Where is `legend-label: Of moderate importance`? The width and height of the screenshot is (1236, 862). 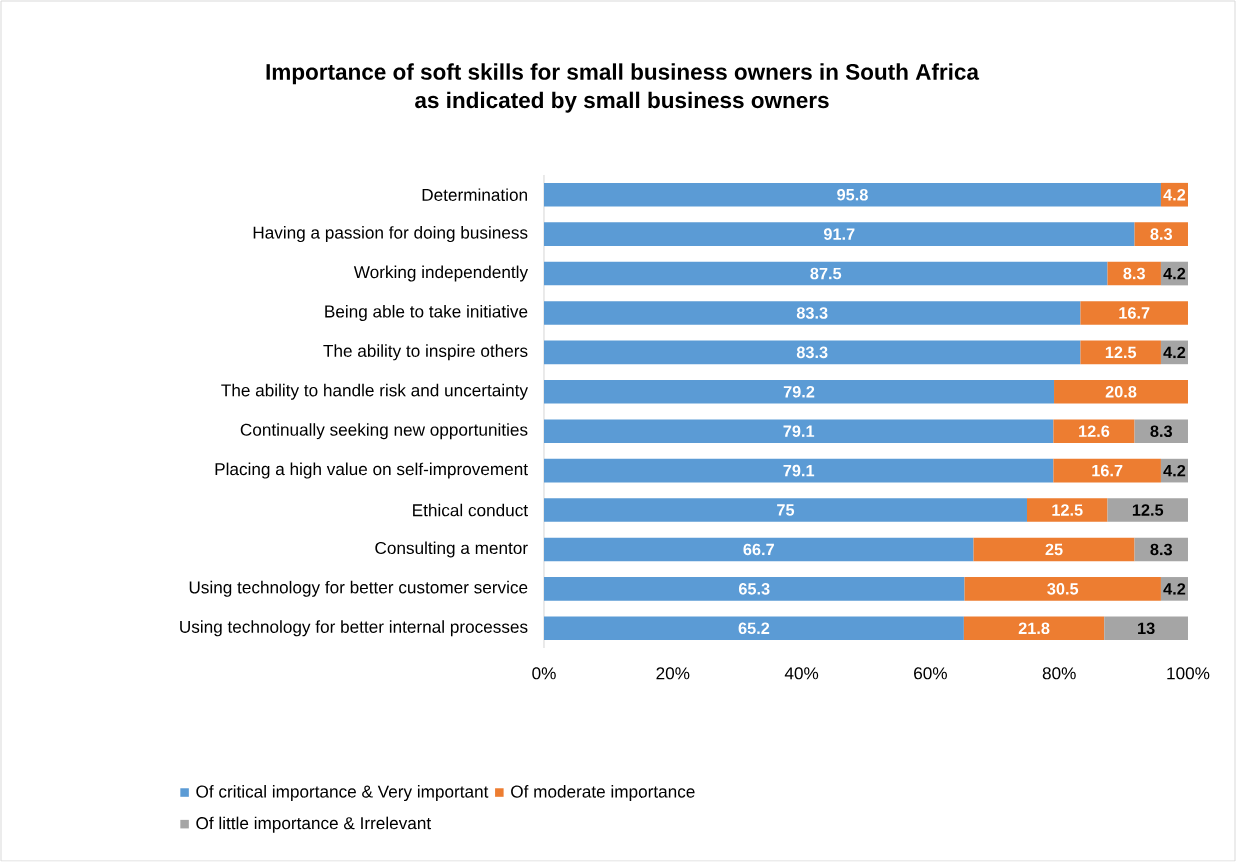
legend-label: Of moderate importance is located at coordinates (603, 793).